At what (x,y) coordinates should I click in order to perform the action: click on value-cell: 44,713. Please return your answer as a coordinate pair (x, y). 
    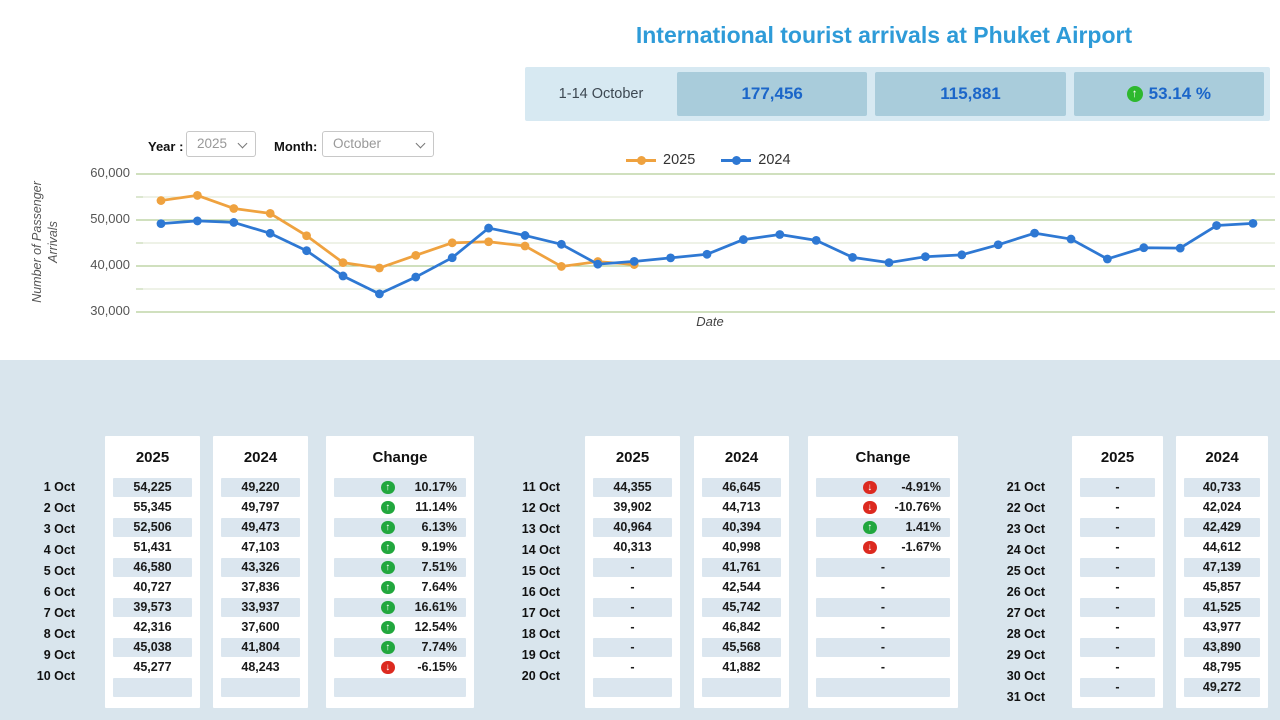
    Looking at the image, I should click on (741, 507).